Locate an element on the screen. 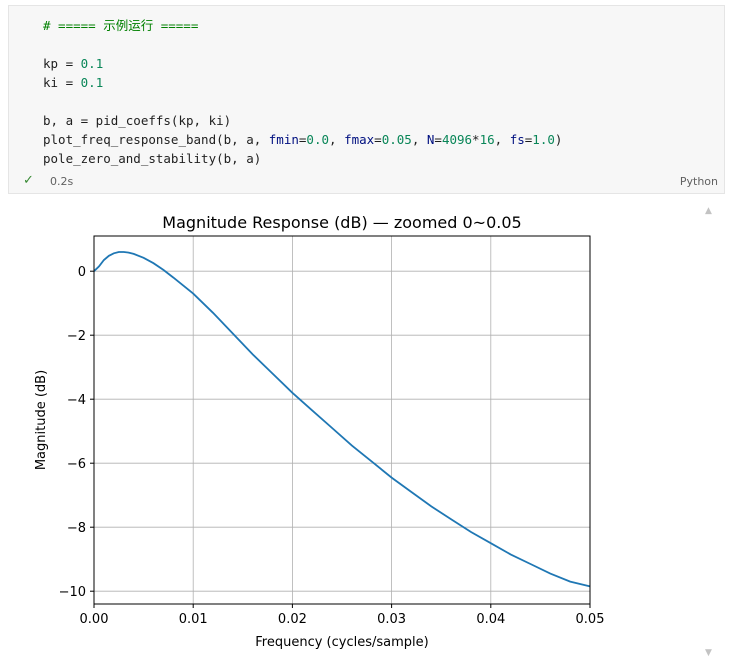 This screenshot has width=731, height=665. code-token: pole_zero_and_stability(b, a) is located at coordinates (152, 158).